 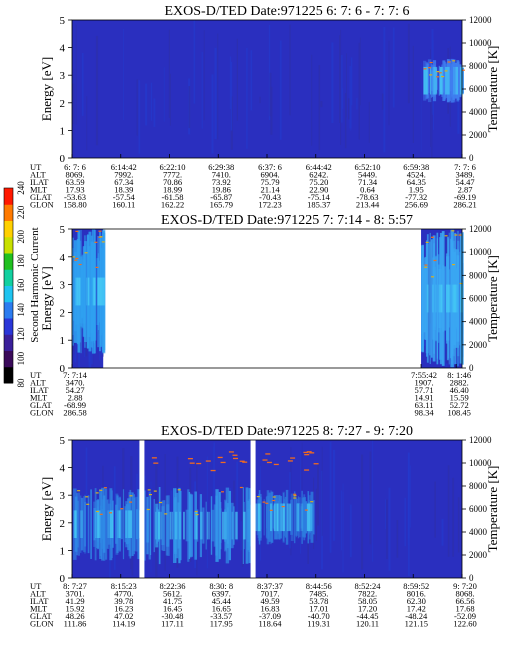 What do you see at coordinates (270, 624) in the screenshot?
I see `table-cell: 118.64` at bounding box center [270, 624].